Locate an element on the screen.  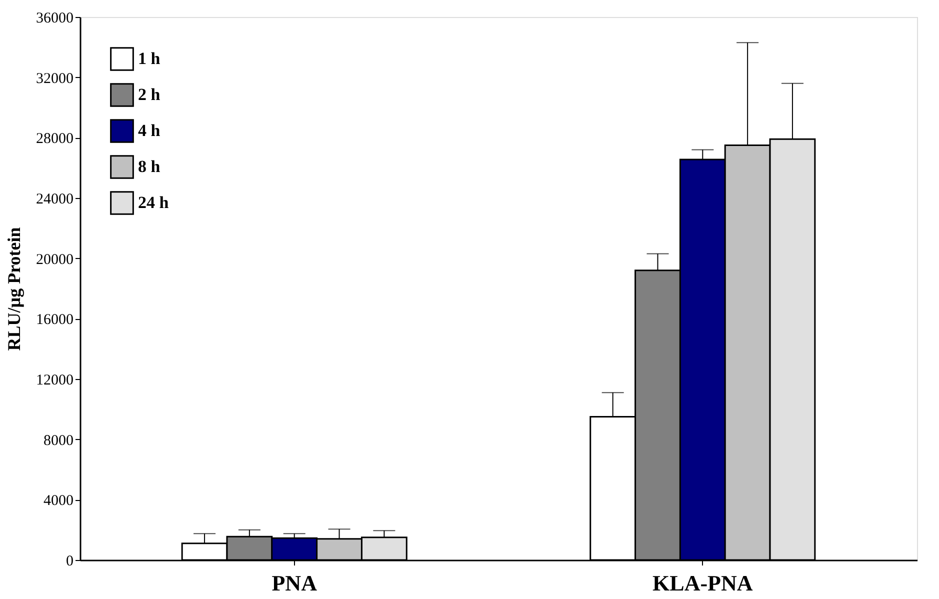
legend-label: 2 h is located at coordinates (149, 94).